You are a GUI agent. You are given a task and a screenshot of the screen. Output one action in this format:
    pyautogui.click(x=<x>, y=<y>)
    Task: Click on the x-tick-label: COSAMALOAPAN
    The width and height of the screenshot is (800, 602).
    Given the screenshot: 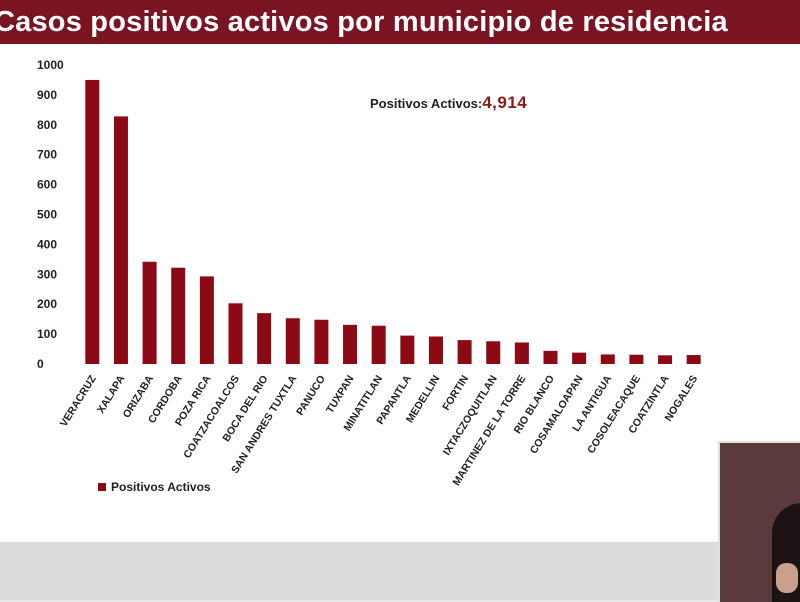 What is the action you would take?
    pyautogui.click(x=557, y=414)
    